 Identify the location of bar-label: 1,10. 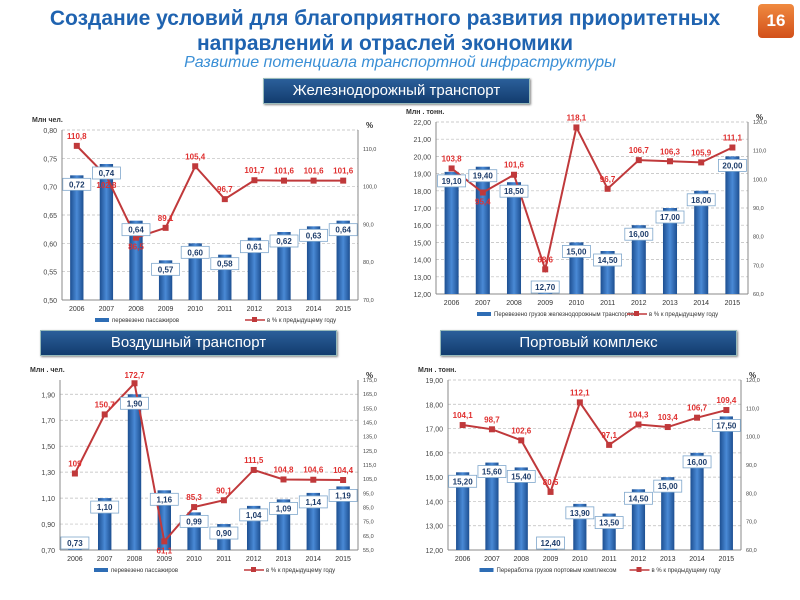
(105, 507).